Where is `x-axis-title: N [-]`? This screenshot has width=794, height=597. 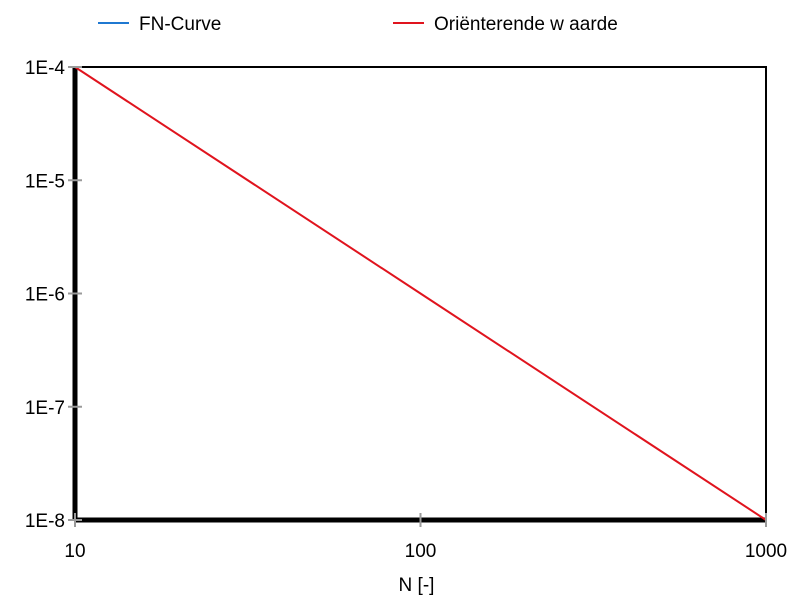
x-axis-title: N [-] is located at coordinates (417, 585).